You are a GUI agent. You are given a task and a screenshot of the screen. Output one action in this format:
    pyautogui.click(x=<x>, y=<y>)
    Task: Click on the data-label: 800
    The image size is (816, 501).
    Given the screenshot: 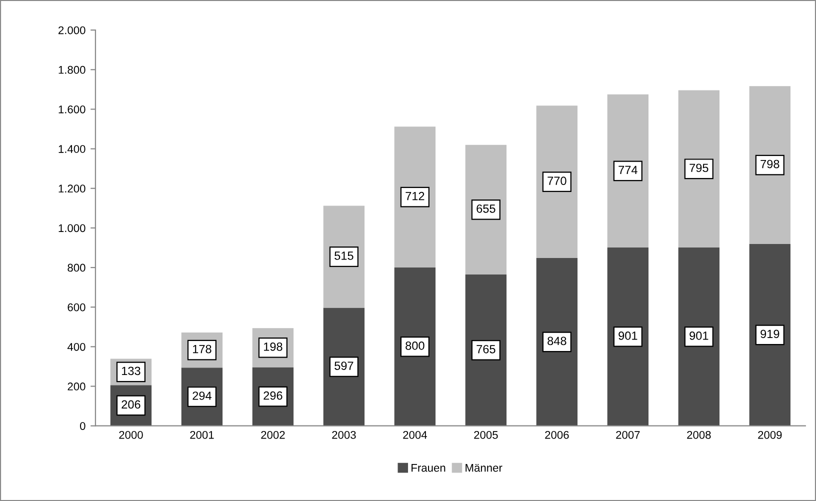 What is the action you would take?
    pyautogui.click(x=415, y=346)
    